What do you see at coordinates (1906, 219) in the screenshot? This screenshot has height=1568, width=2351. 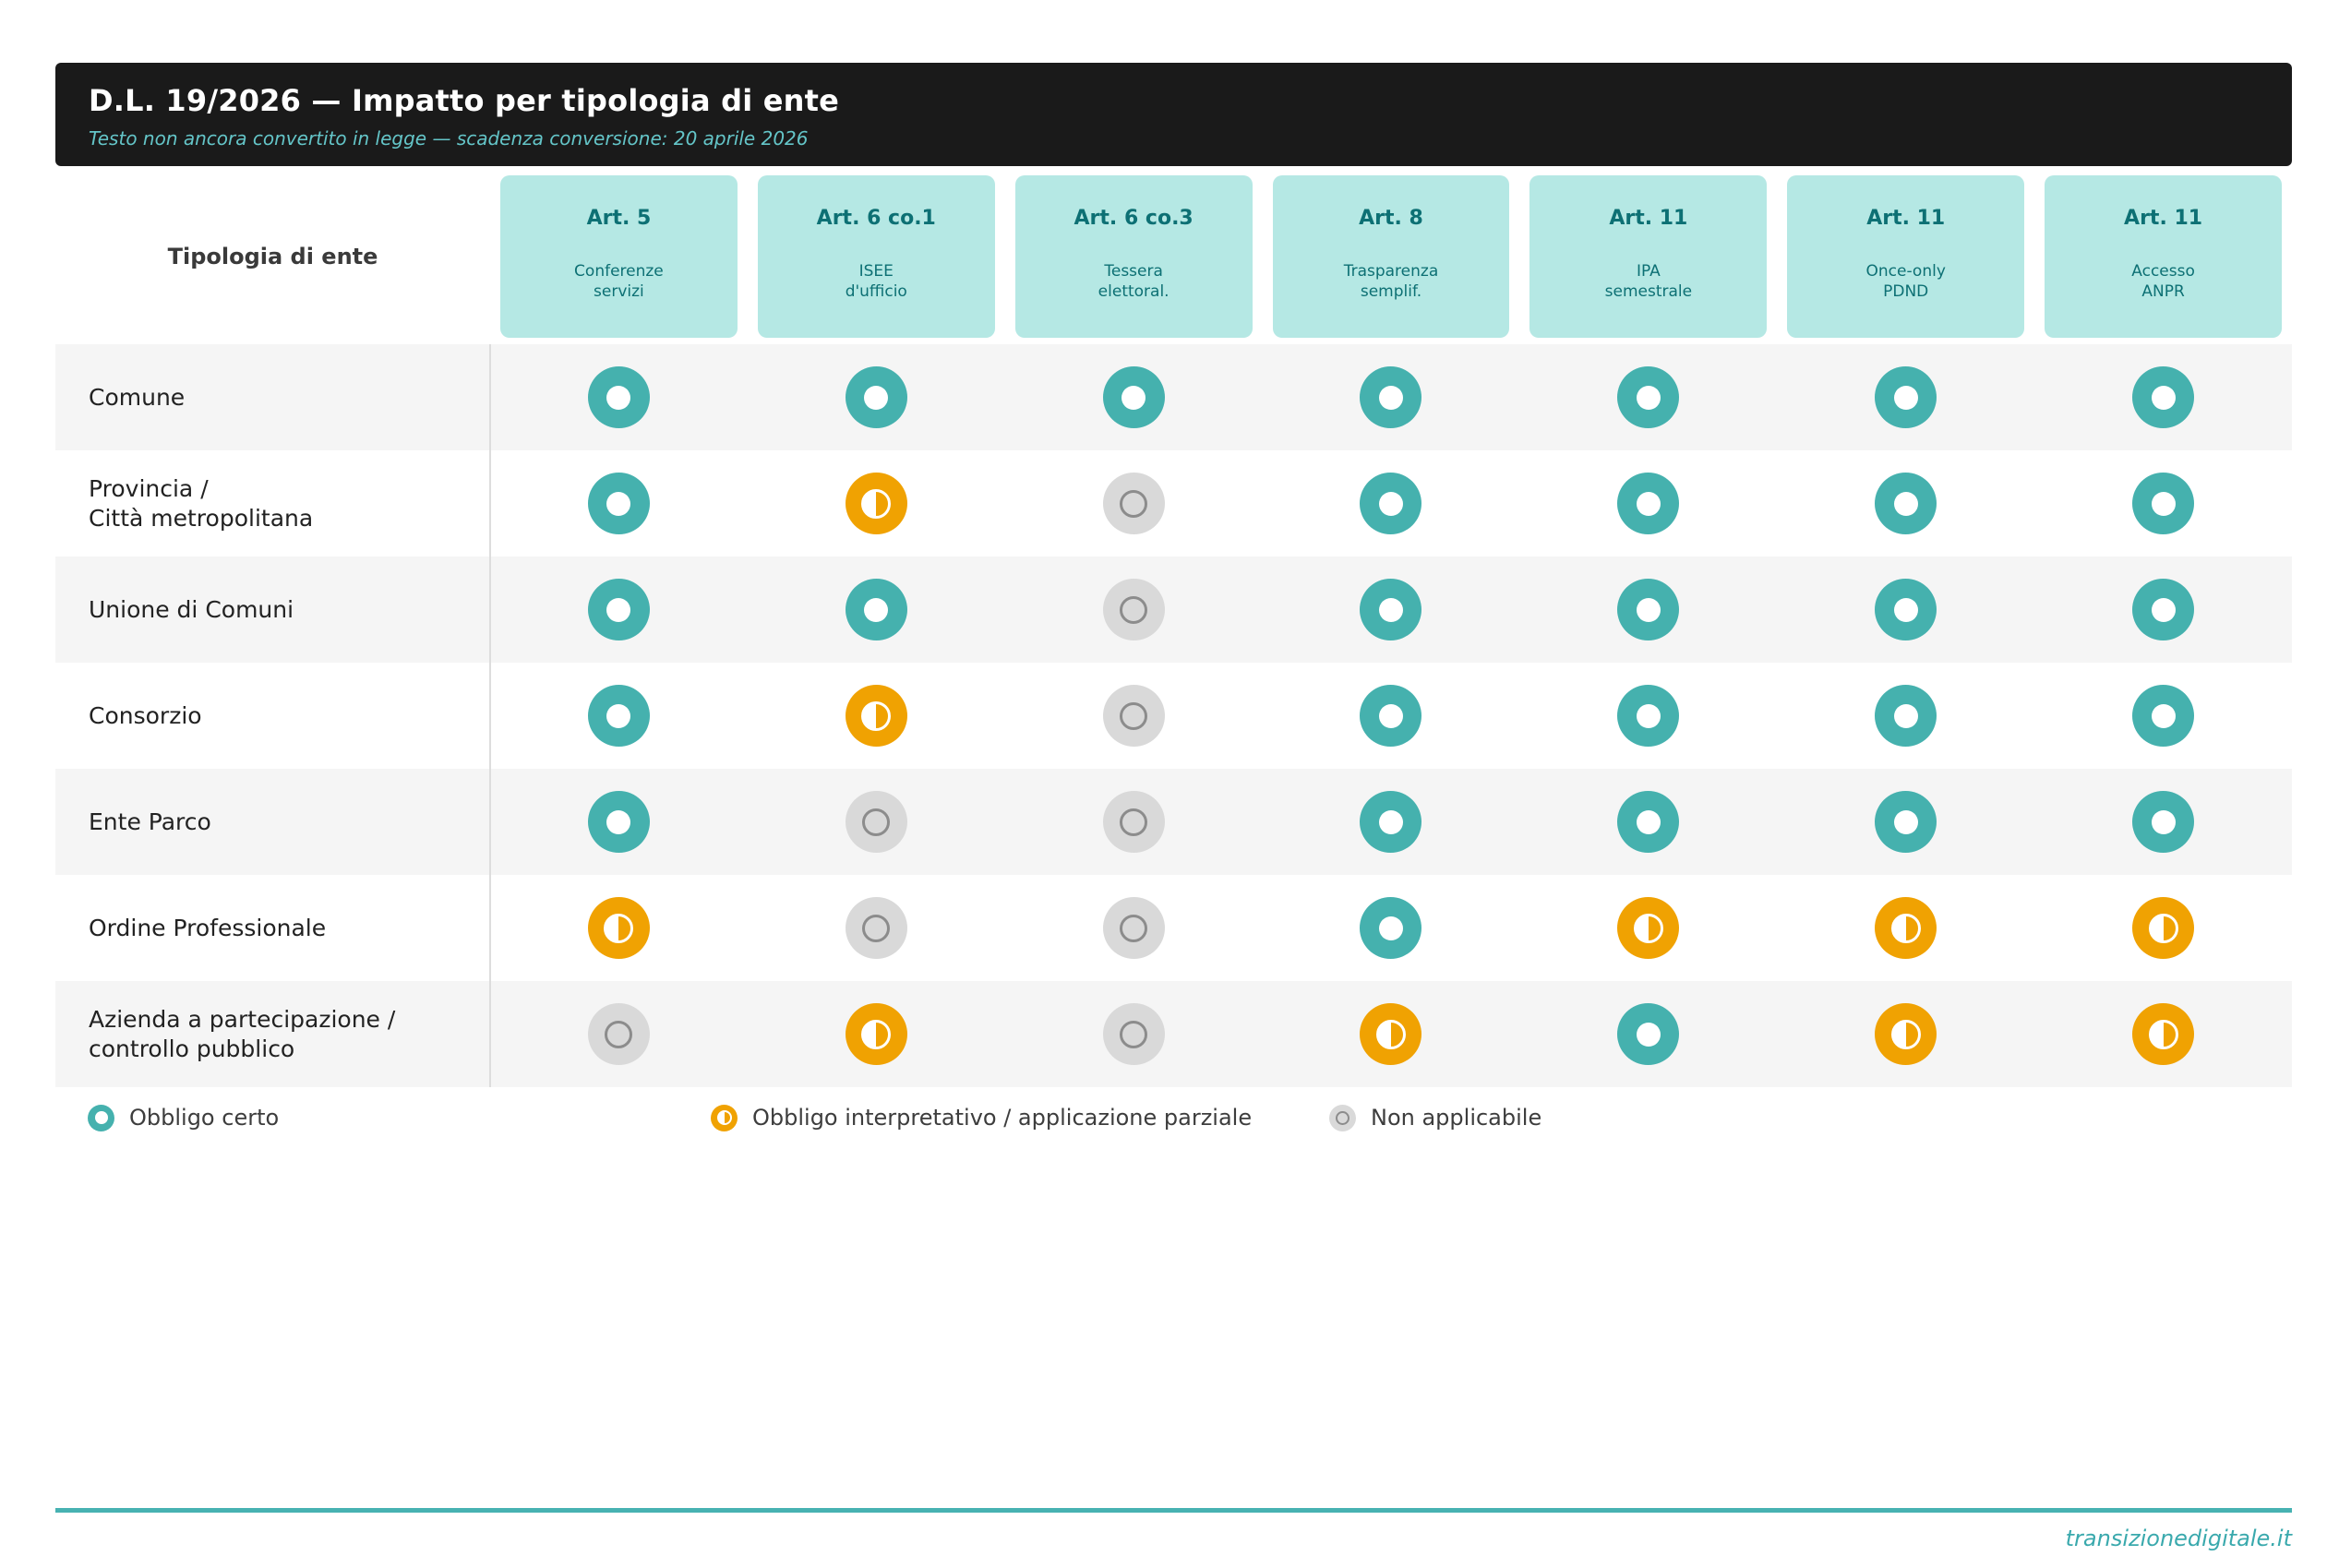 I see `column-article-label: Art. 11` at bounding box center [1906, 219].